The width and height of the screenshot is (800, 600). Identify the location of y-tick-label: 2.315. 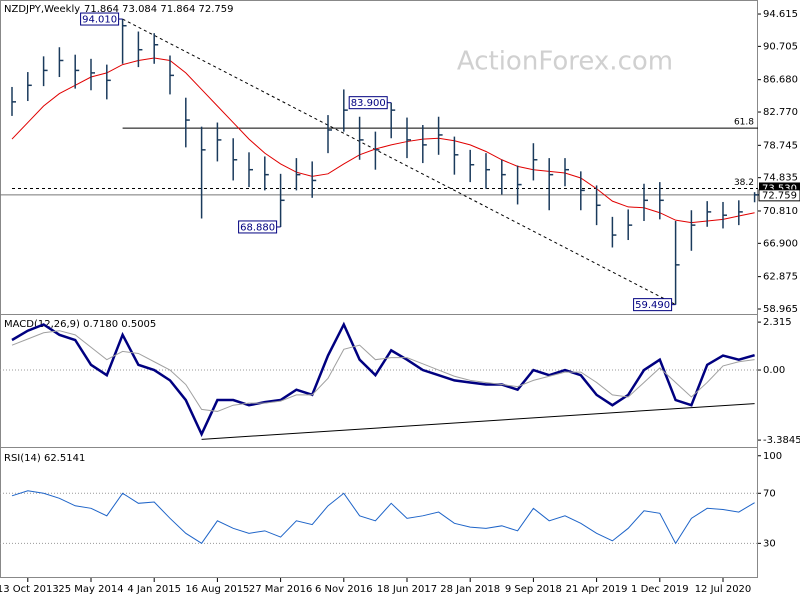
(777, 322).